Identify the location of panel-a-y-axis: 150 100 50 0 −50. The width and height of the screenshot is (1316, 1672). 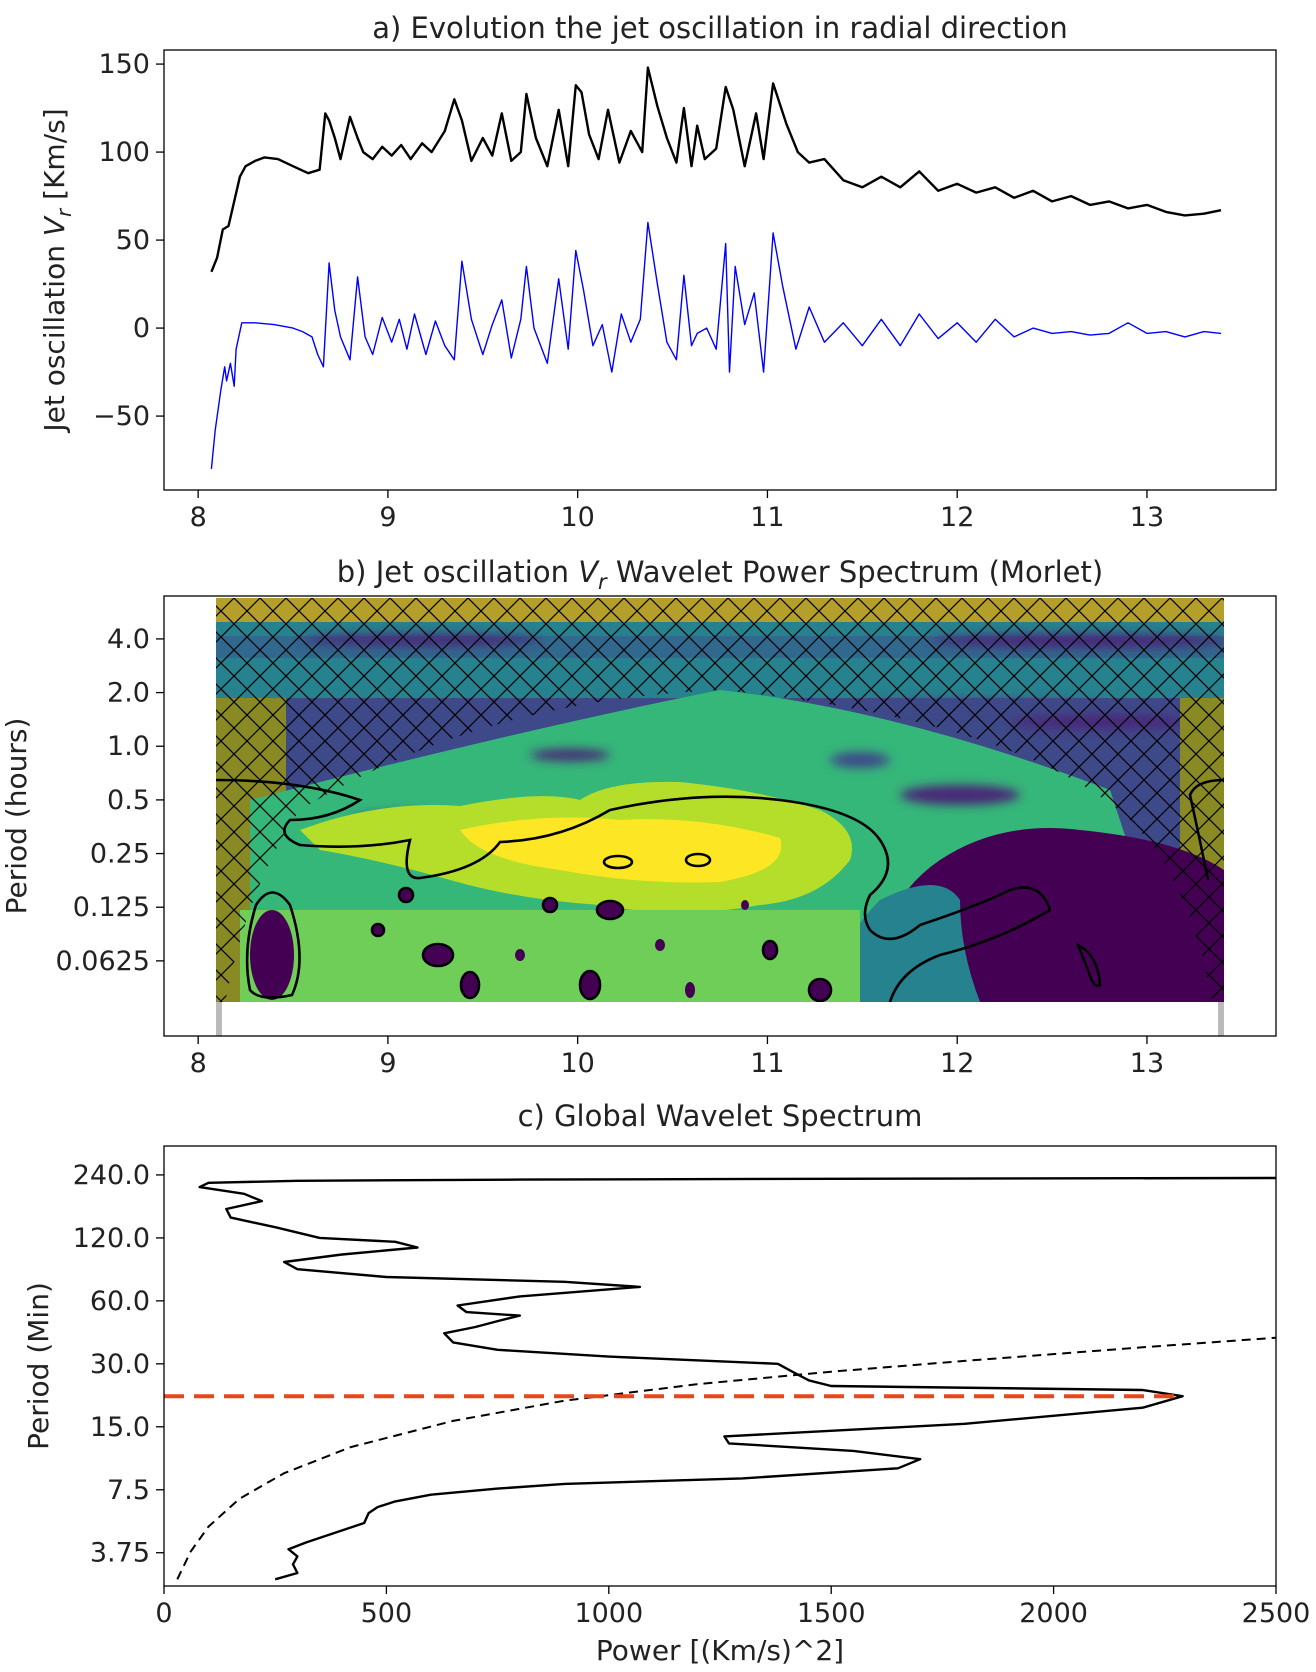
(128, 240).